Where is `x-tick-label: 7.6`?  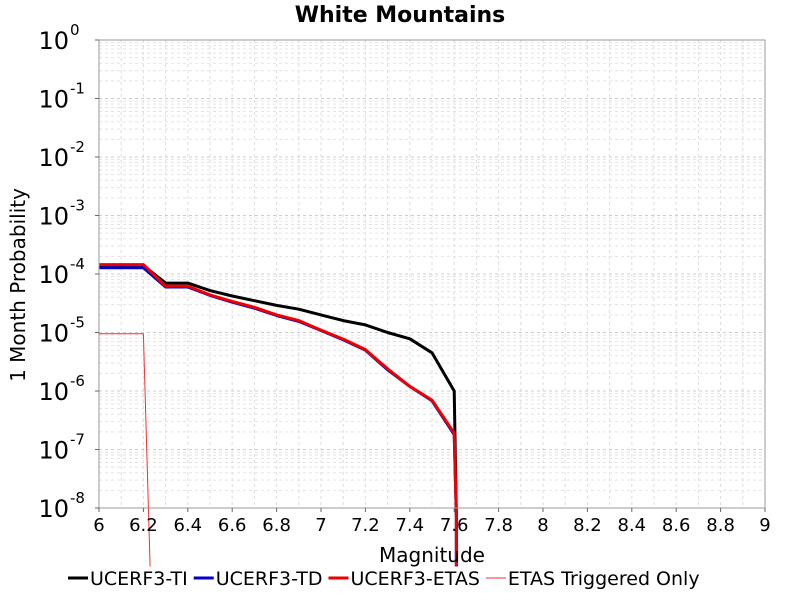
x-tick-label: 7.6 is located at coordinates (454, 525).